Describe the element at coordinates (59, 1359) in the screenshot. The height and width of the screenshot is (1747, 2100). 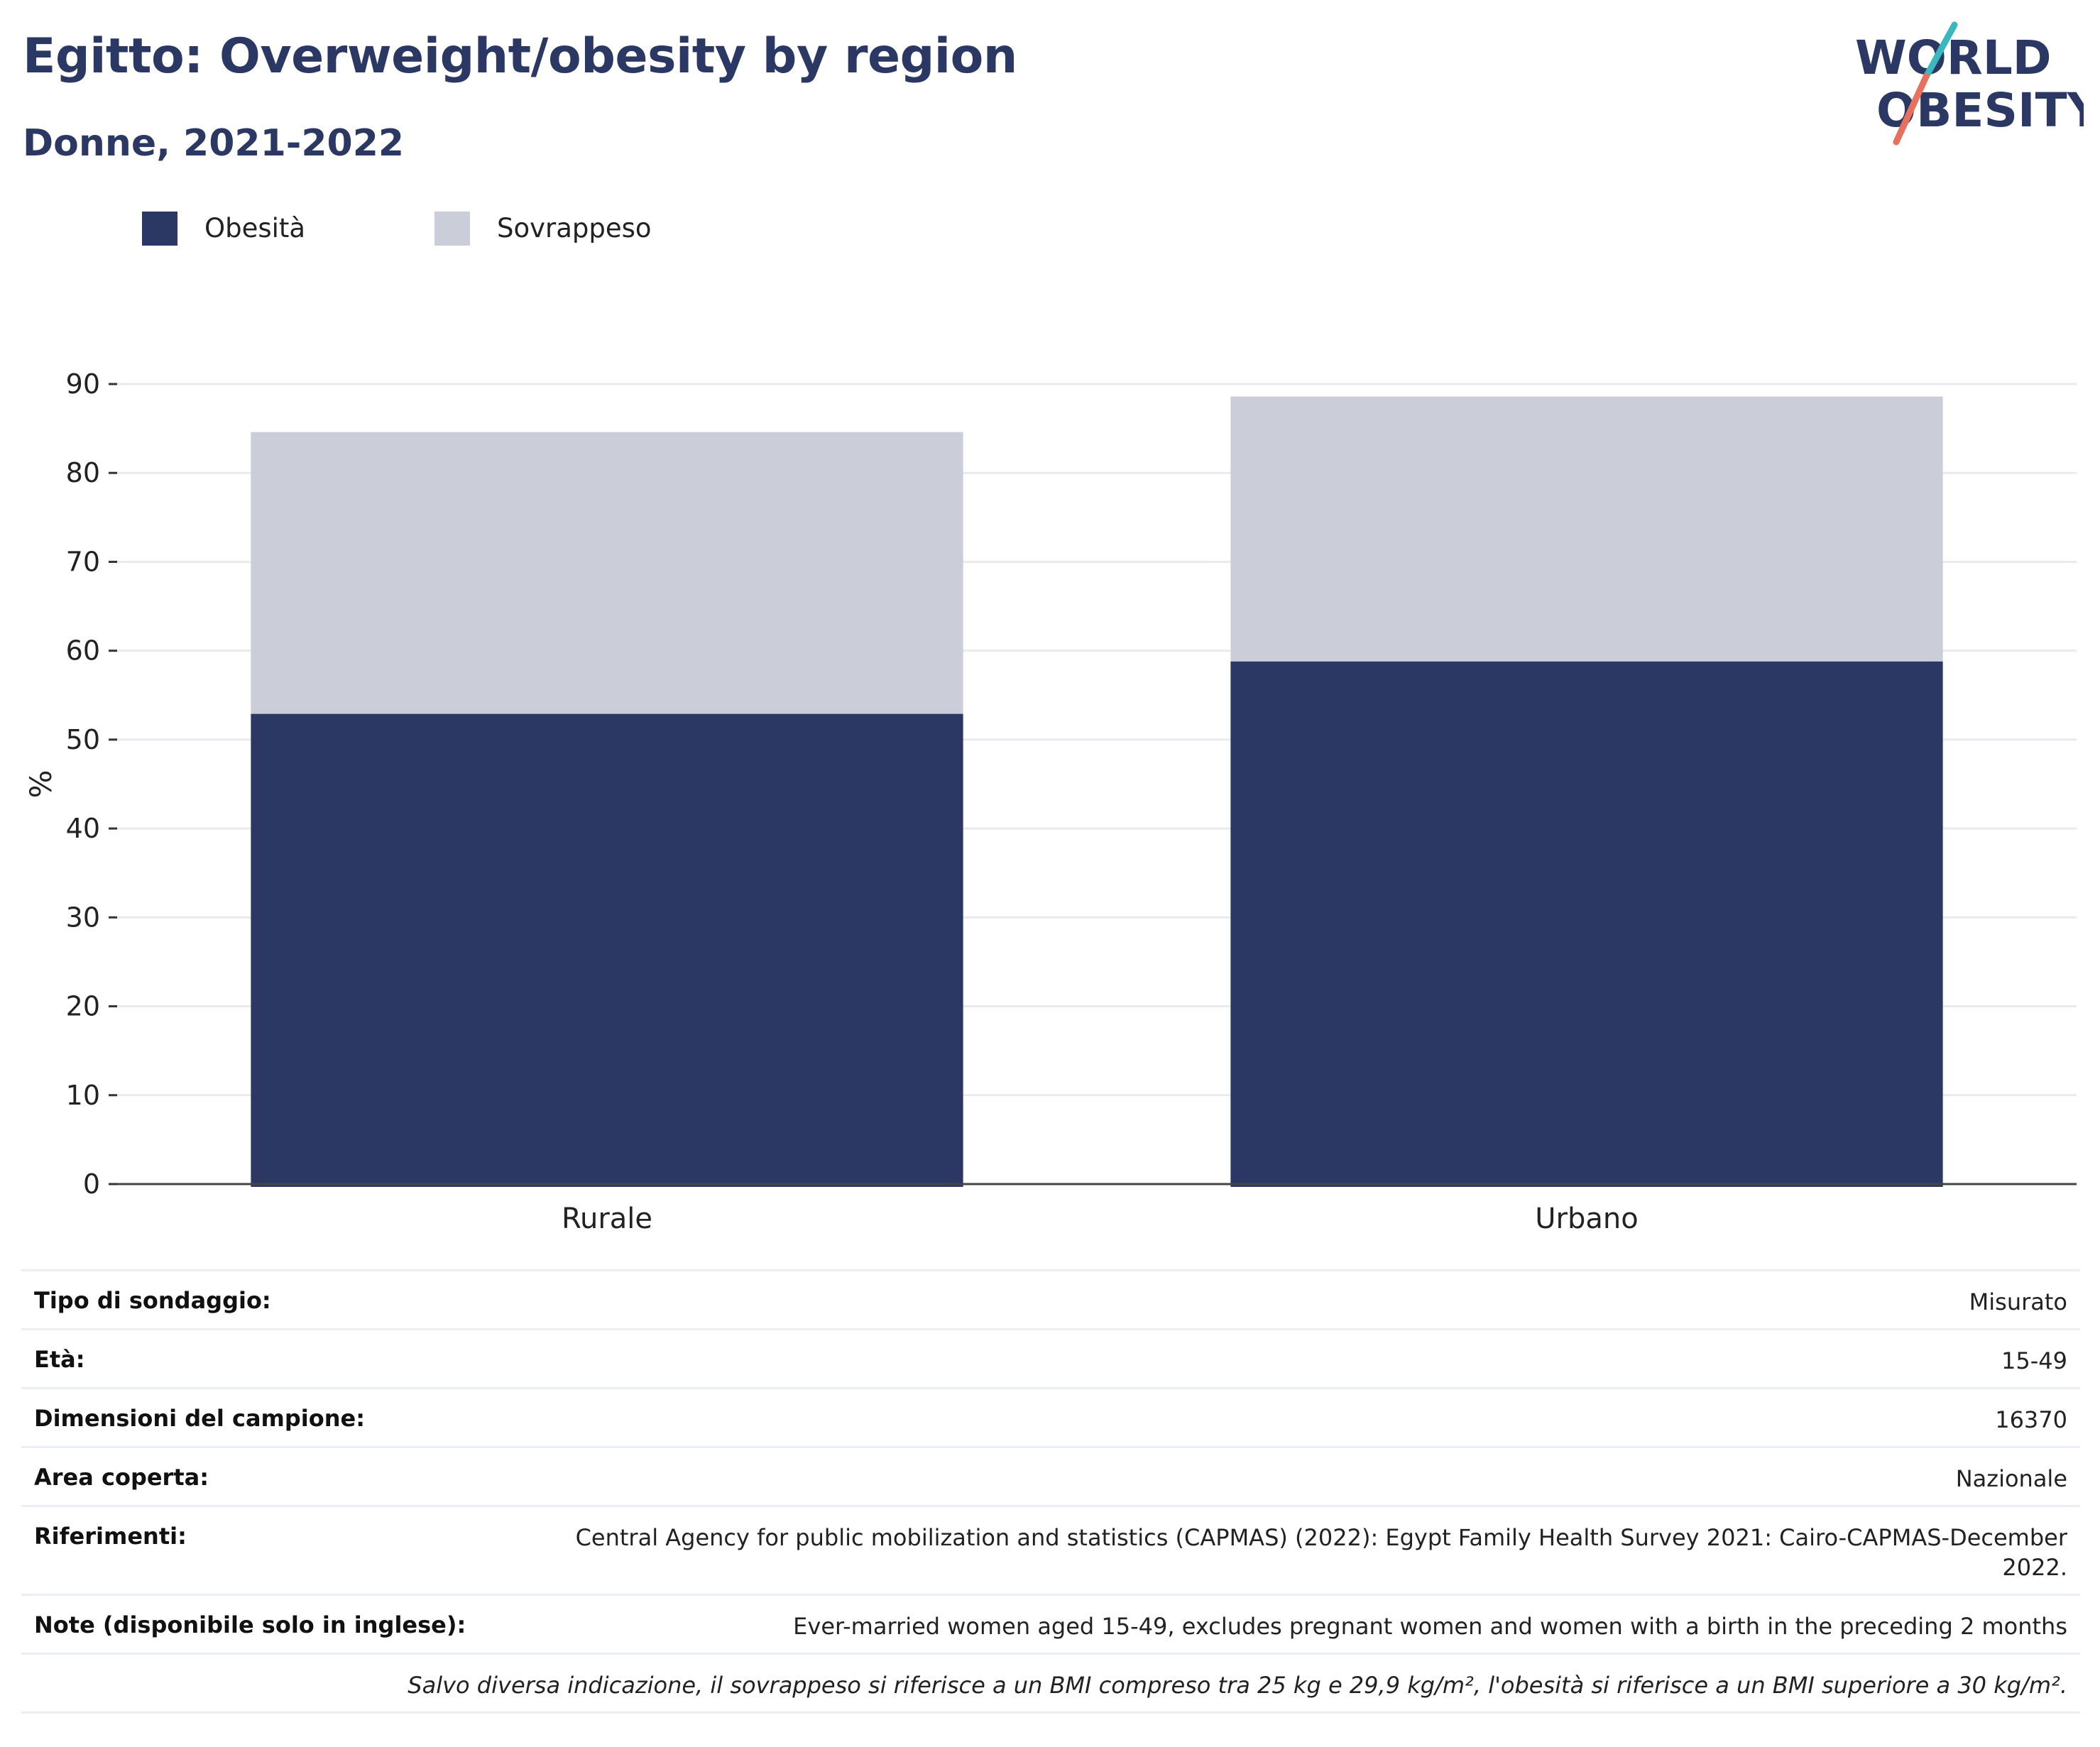
I see `info-key: Età:` at that location.